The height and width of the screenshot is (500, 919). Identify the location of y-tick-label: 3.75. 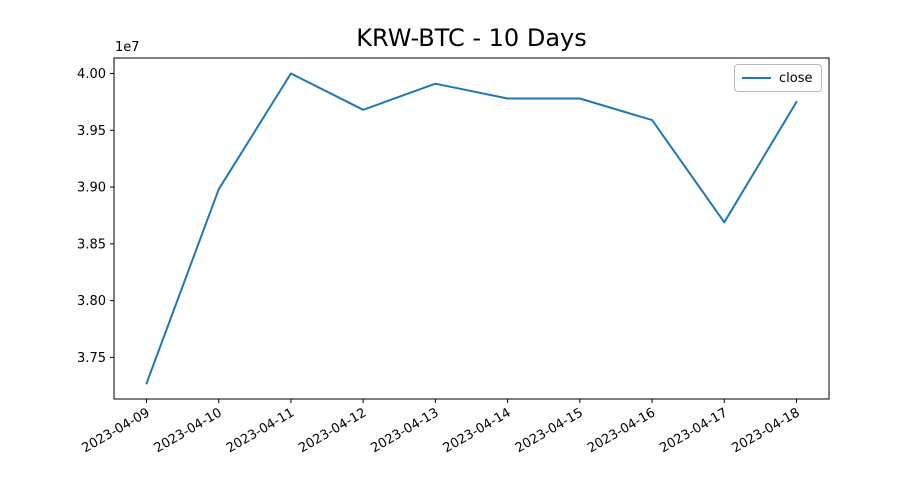
(91, 358).